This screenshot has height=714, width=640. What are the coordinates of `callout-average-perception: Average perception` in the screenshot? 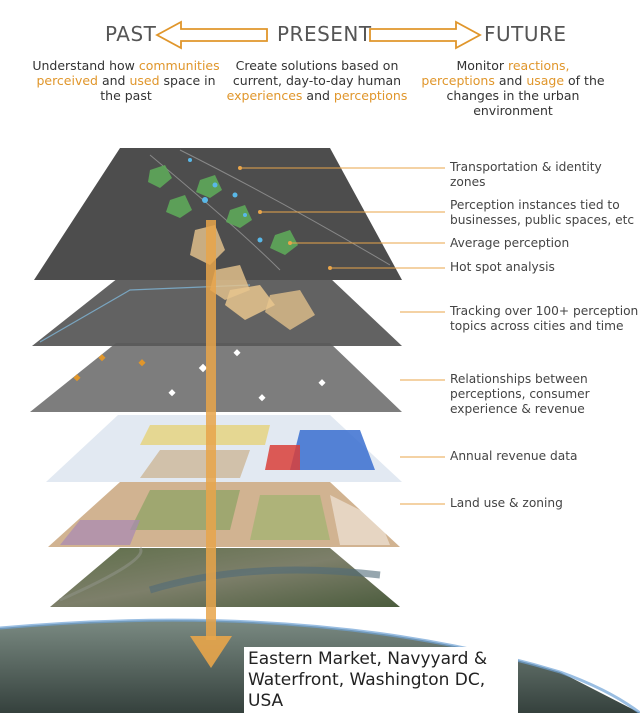 It's located at (510, 243).